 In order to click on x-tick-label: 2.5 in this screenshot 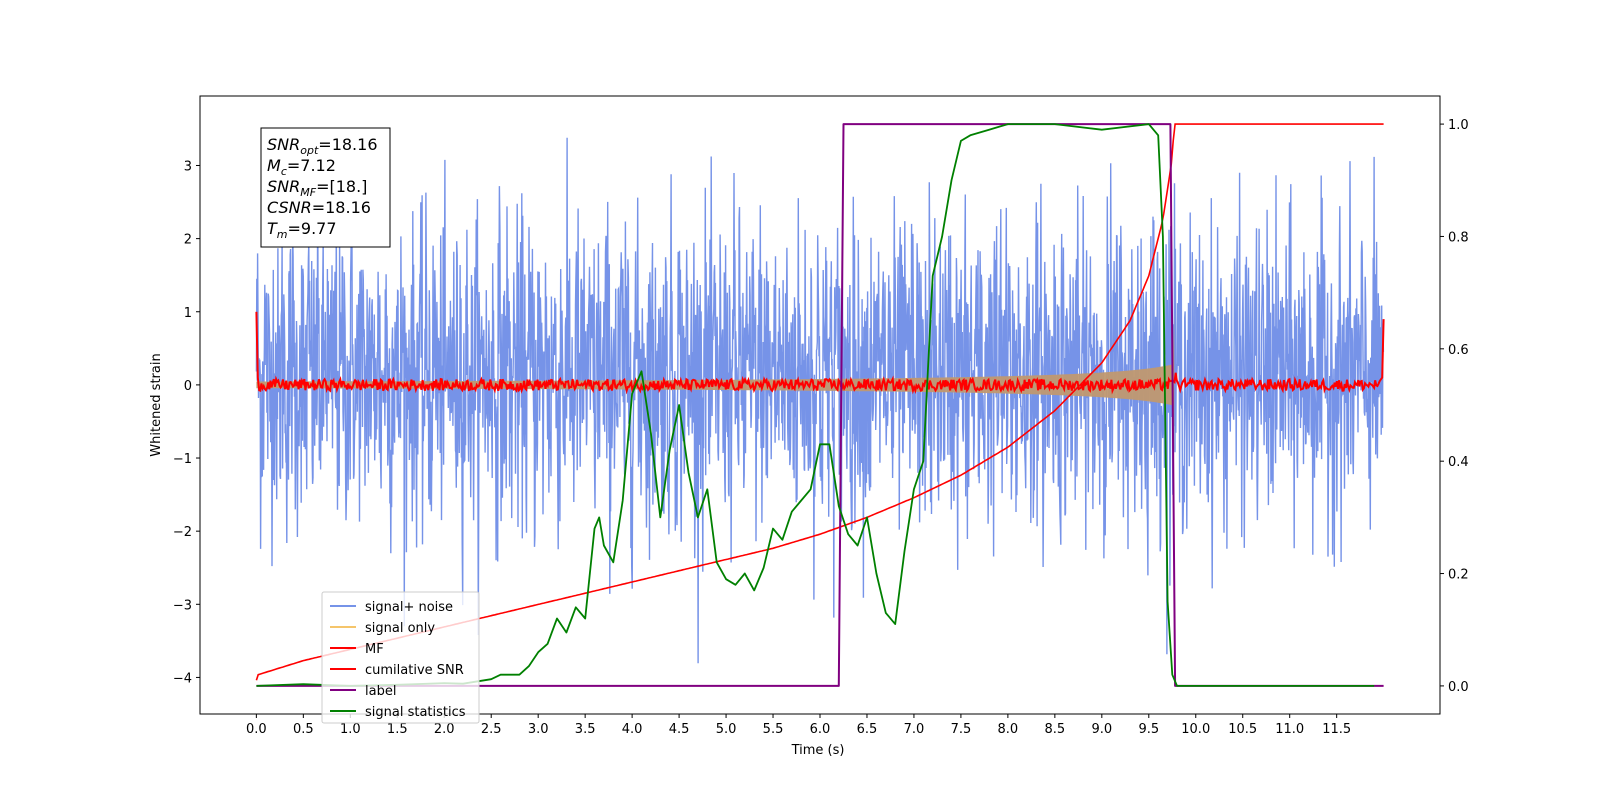, I will do `click(491, 729)`.